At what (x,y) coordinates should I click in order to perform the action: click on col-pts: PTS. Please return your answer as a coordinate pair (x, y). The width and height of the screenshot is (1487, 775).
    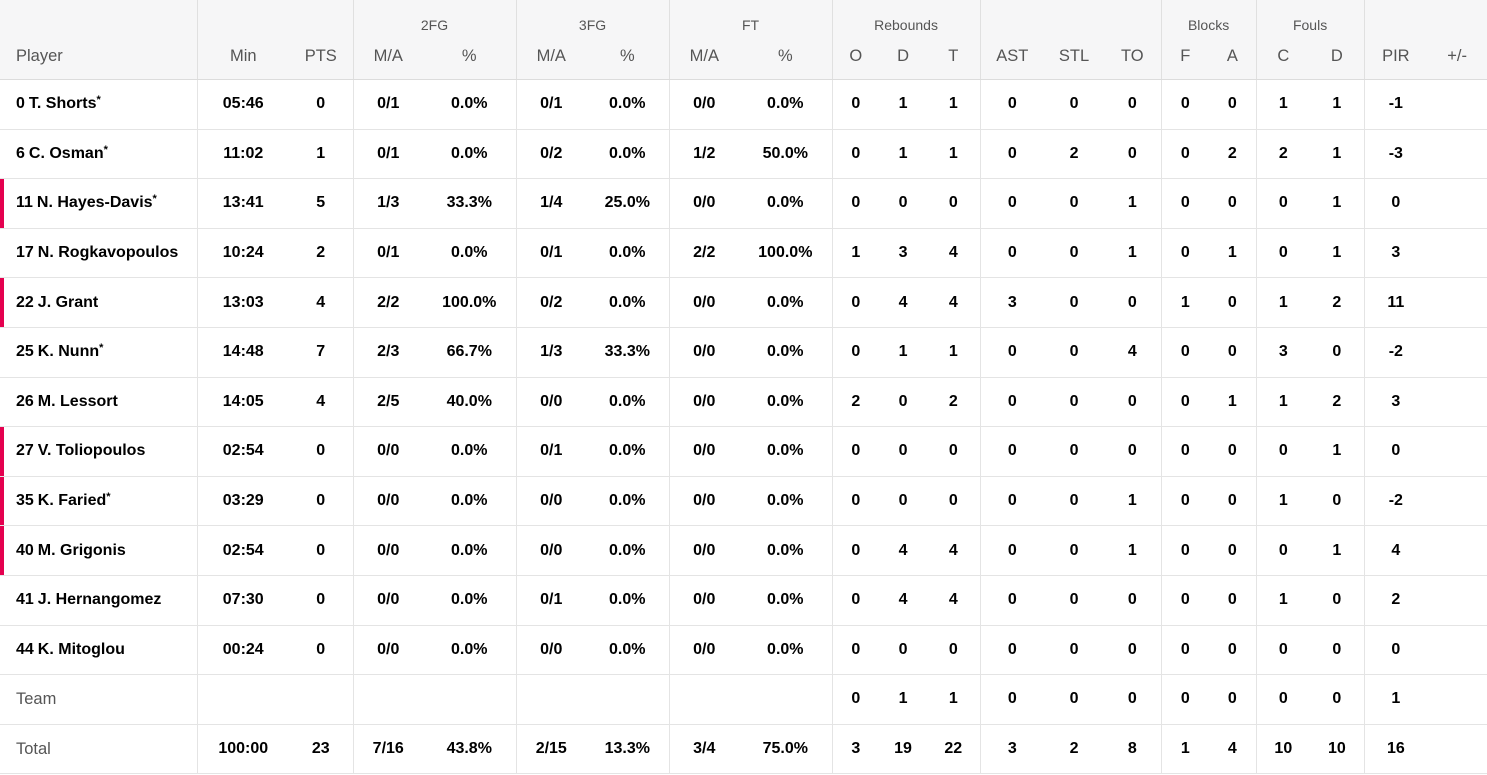
    Looking at the image, I should click on (321, 56).